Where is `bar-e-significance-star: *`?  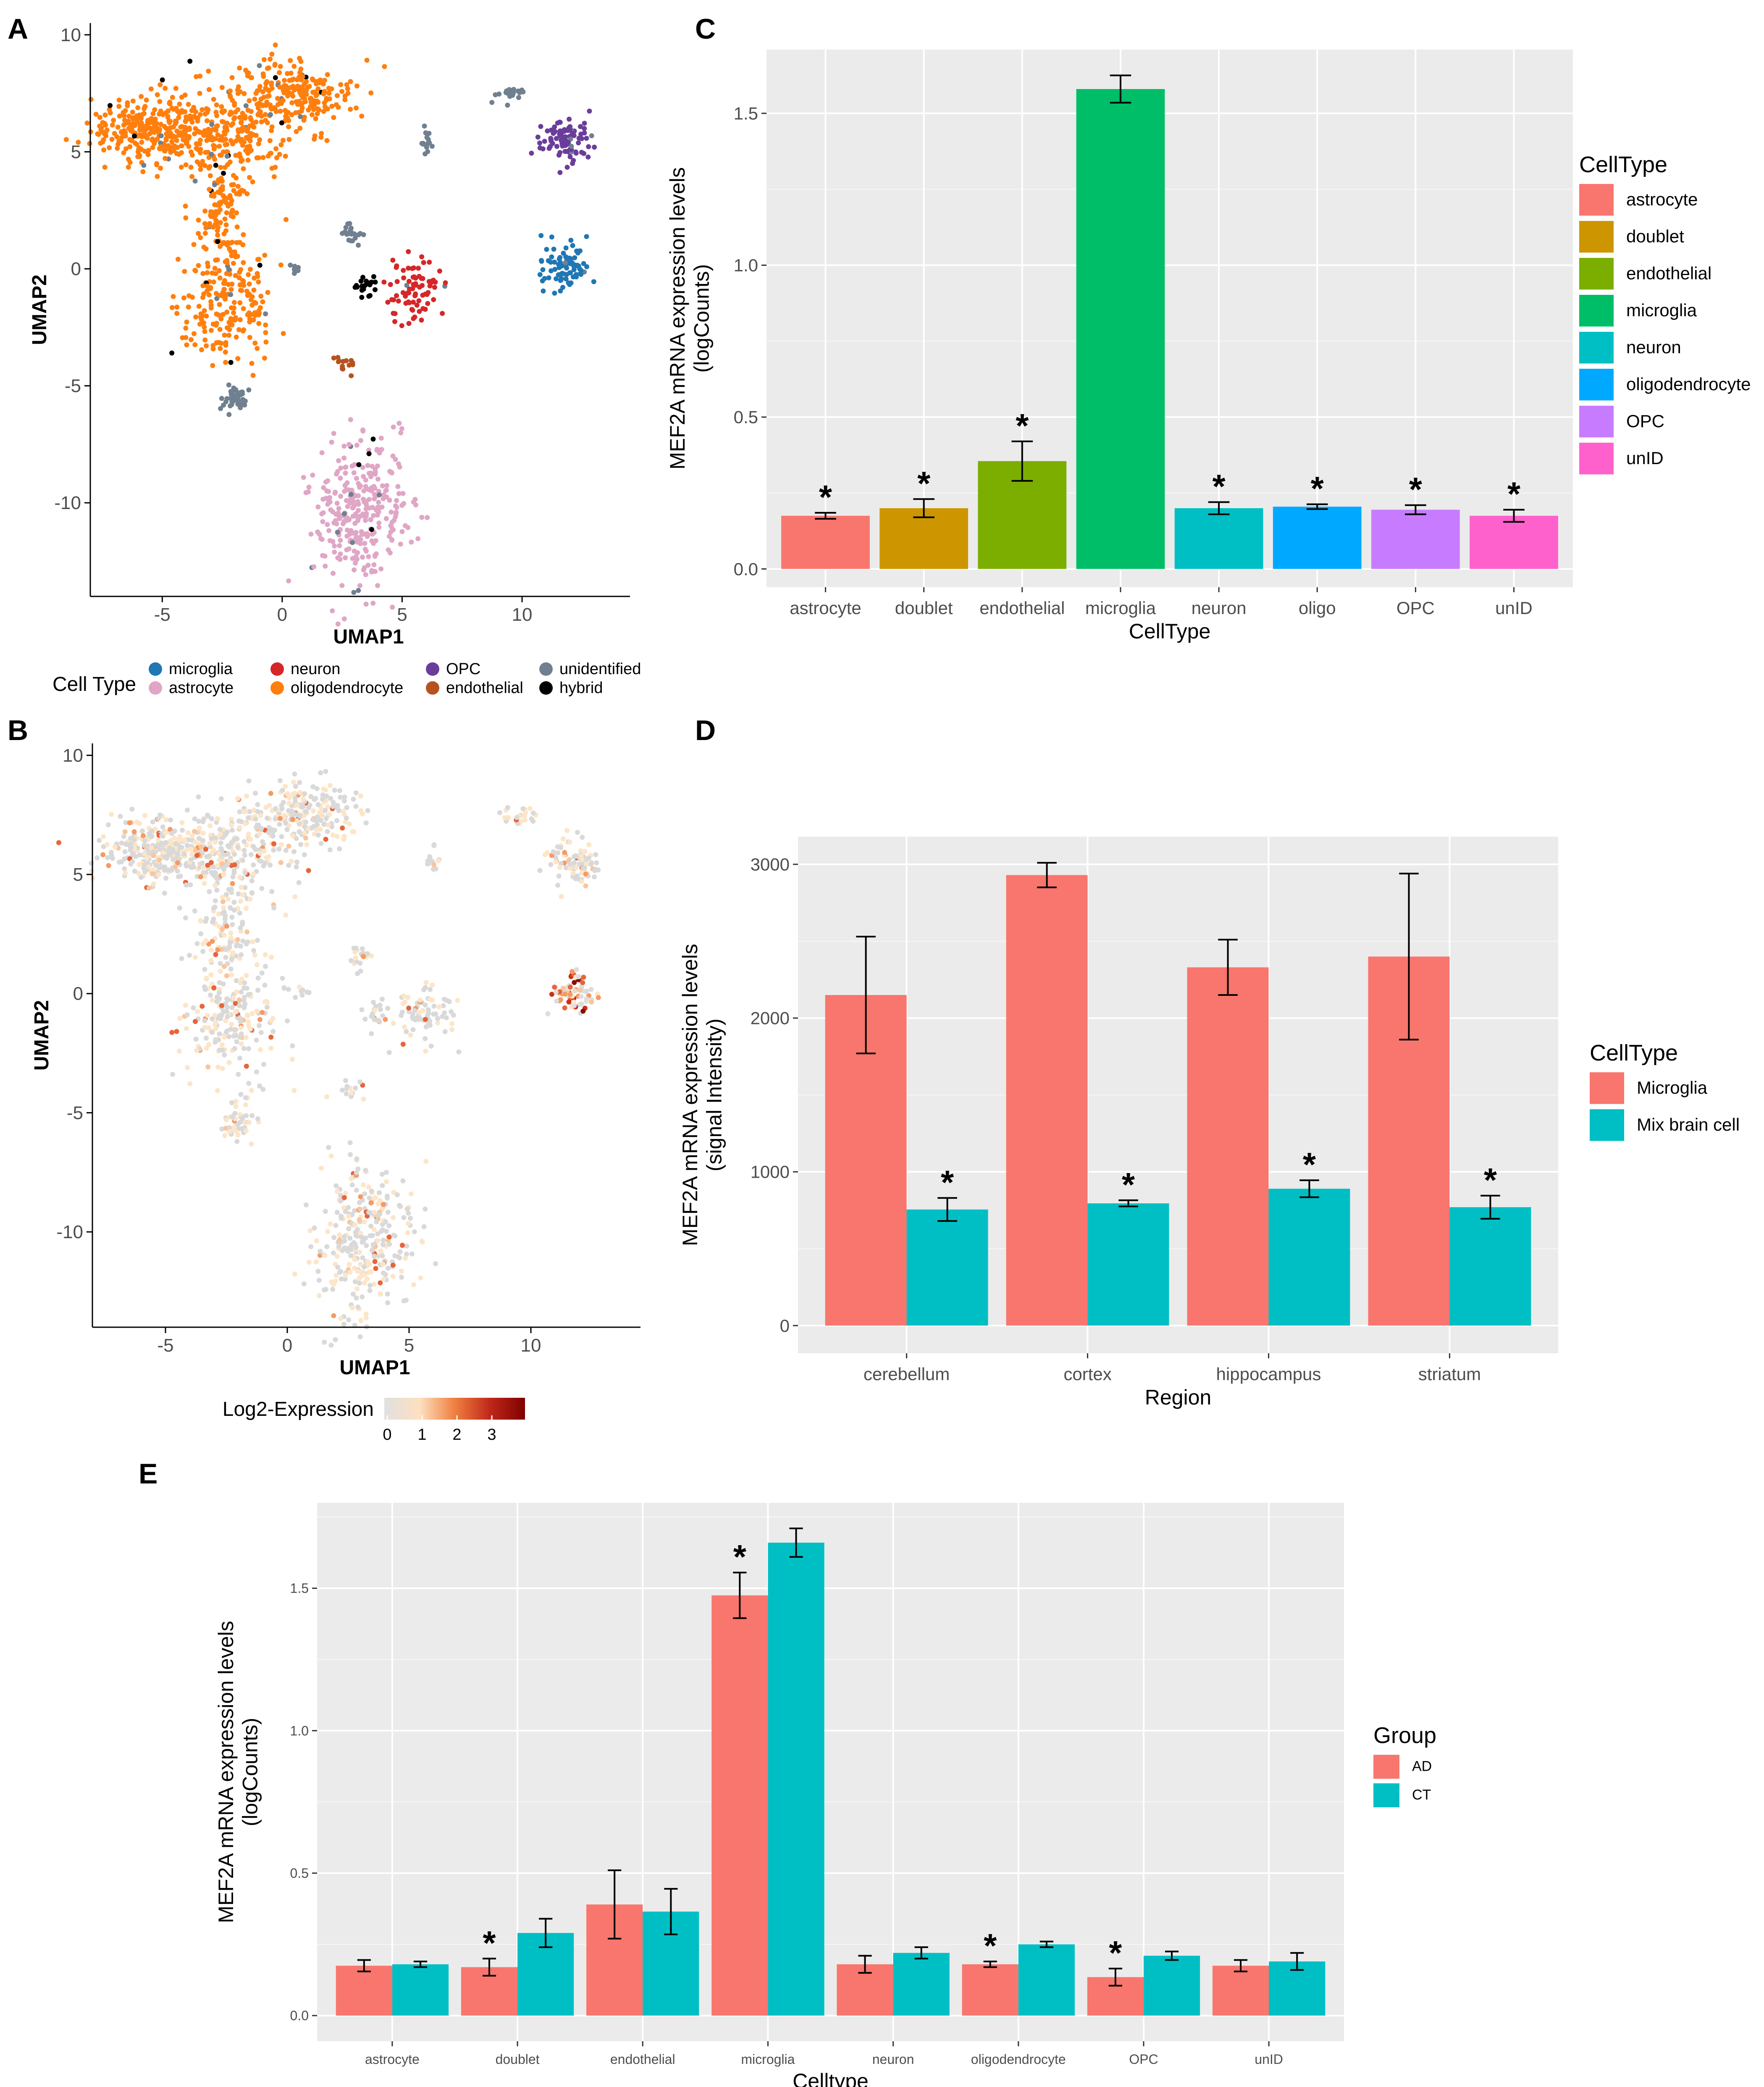
bar-e-significance-star: * is located at coordinates (489, 1942).